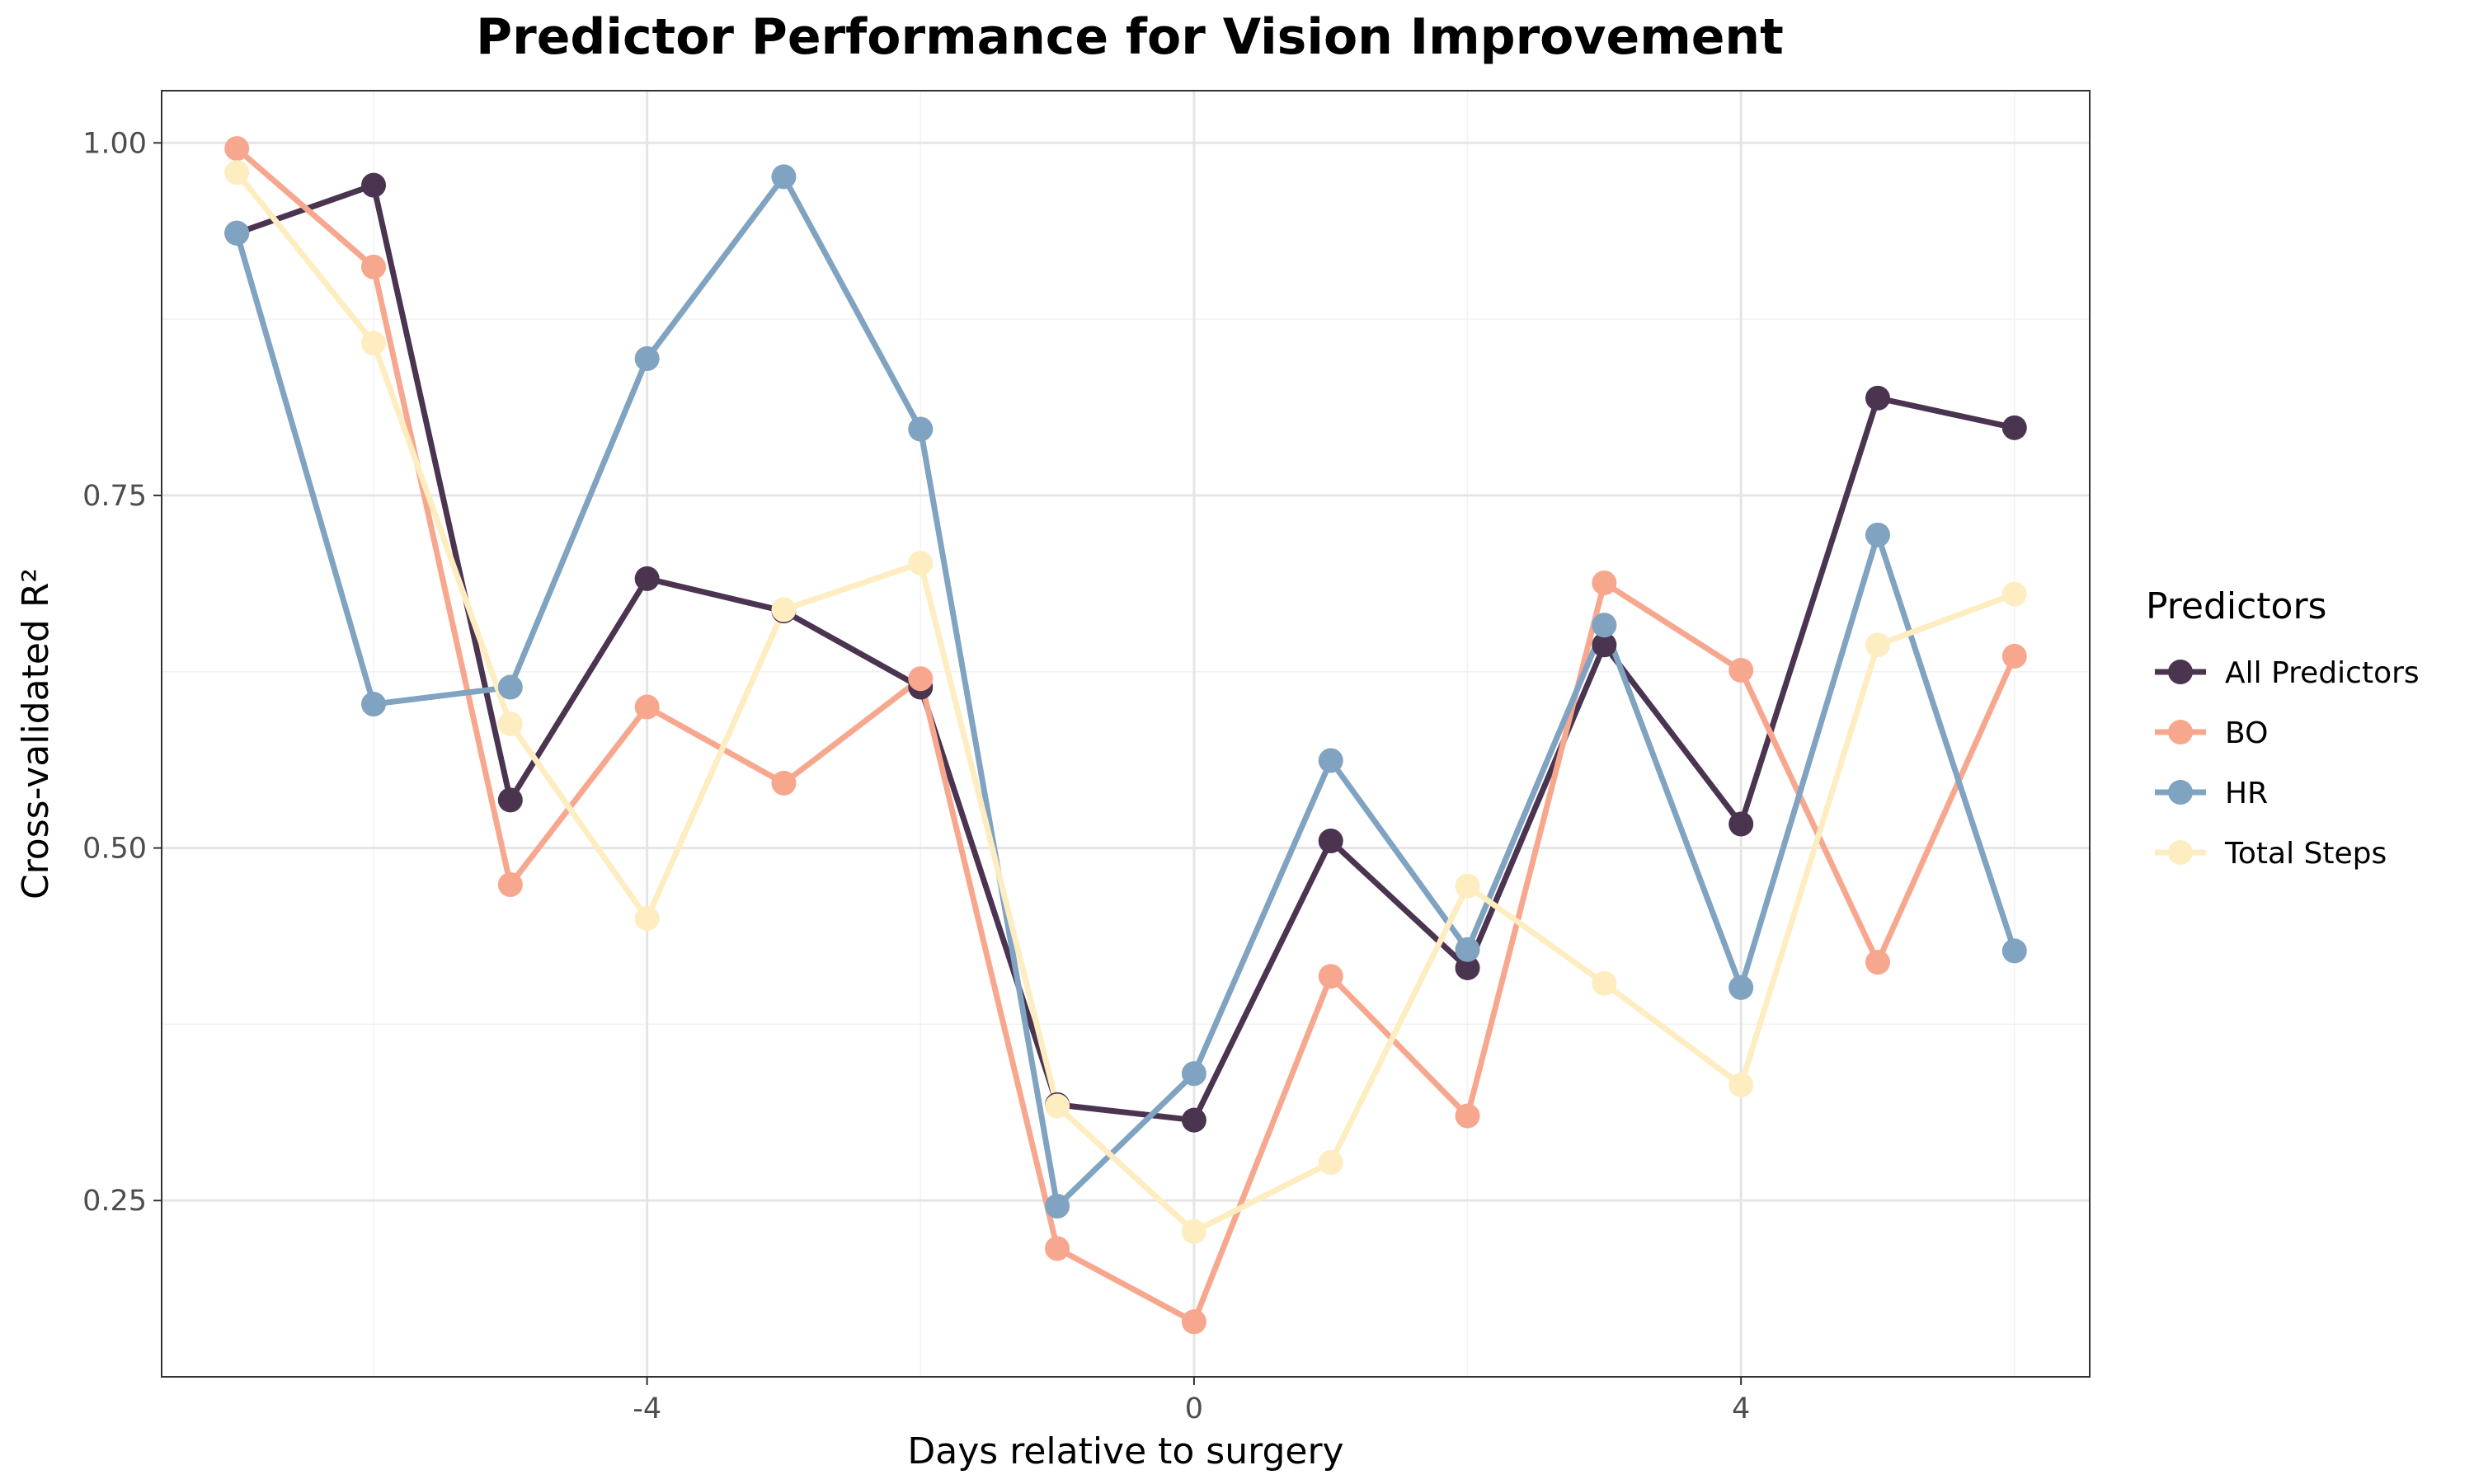  What do you see at coordinates (1741, 1408) in the screenshot?
I see `x-tick-label: 4` at bounding box center [1741, 1408].